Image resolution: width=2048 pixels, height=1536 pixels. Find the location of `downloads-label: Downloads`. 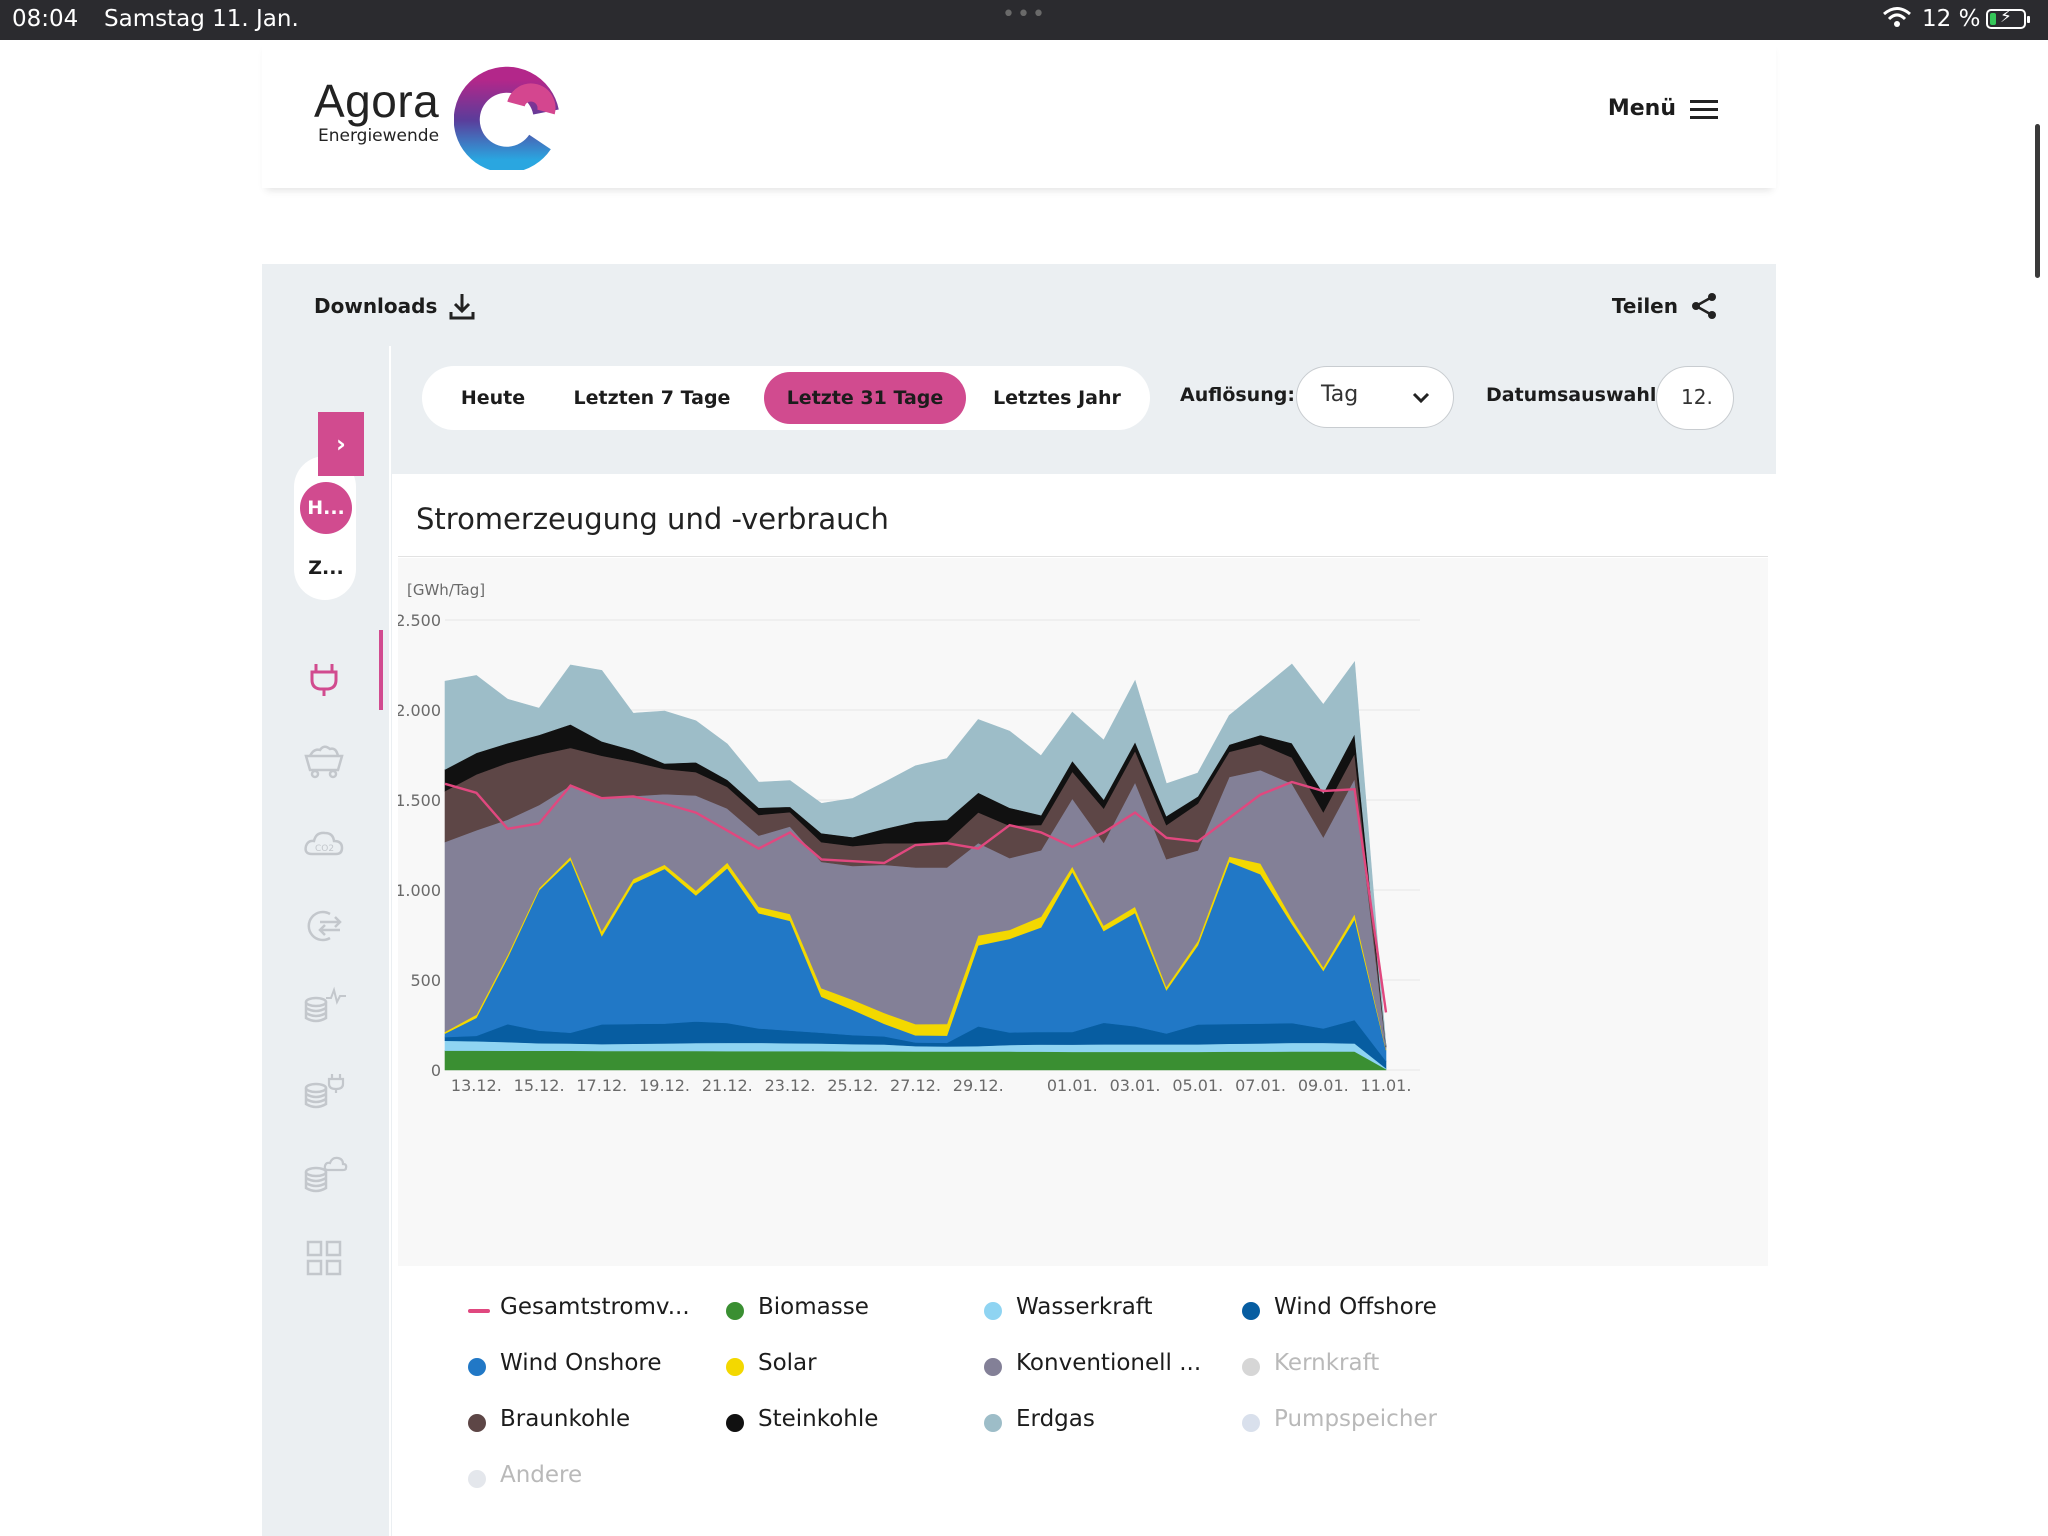

downloads-label: Downloads is located at coordinates (376, 306).